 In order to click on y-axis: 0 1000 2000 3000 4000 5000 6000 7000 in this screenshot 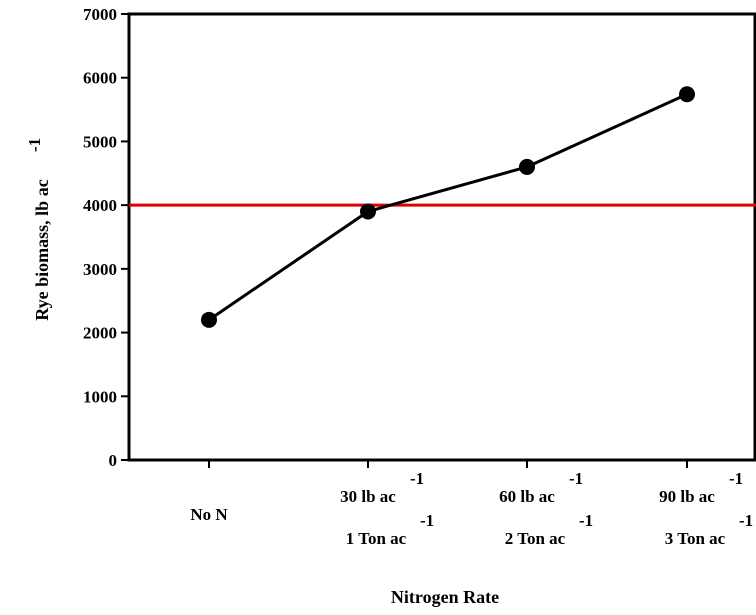, I will do `click(107, 237)`.